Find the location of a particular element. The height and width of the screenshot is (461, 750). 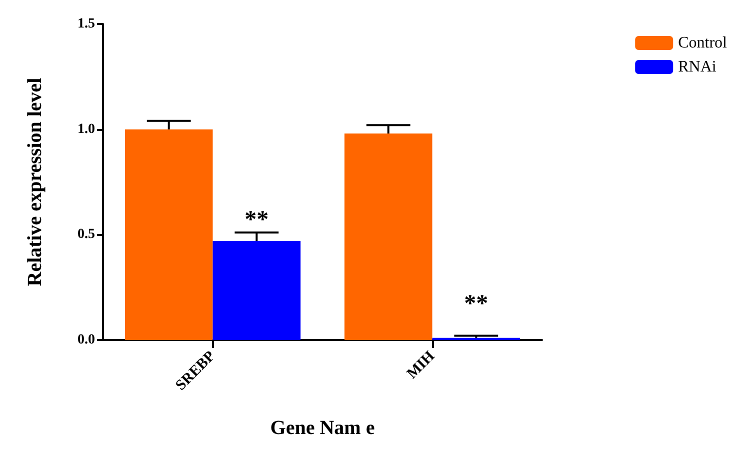

y-axis-title: Relative expression level is located at coordinates (35, 181).